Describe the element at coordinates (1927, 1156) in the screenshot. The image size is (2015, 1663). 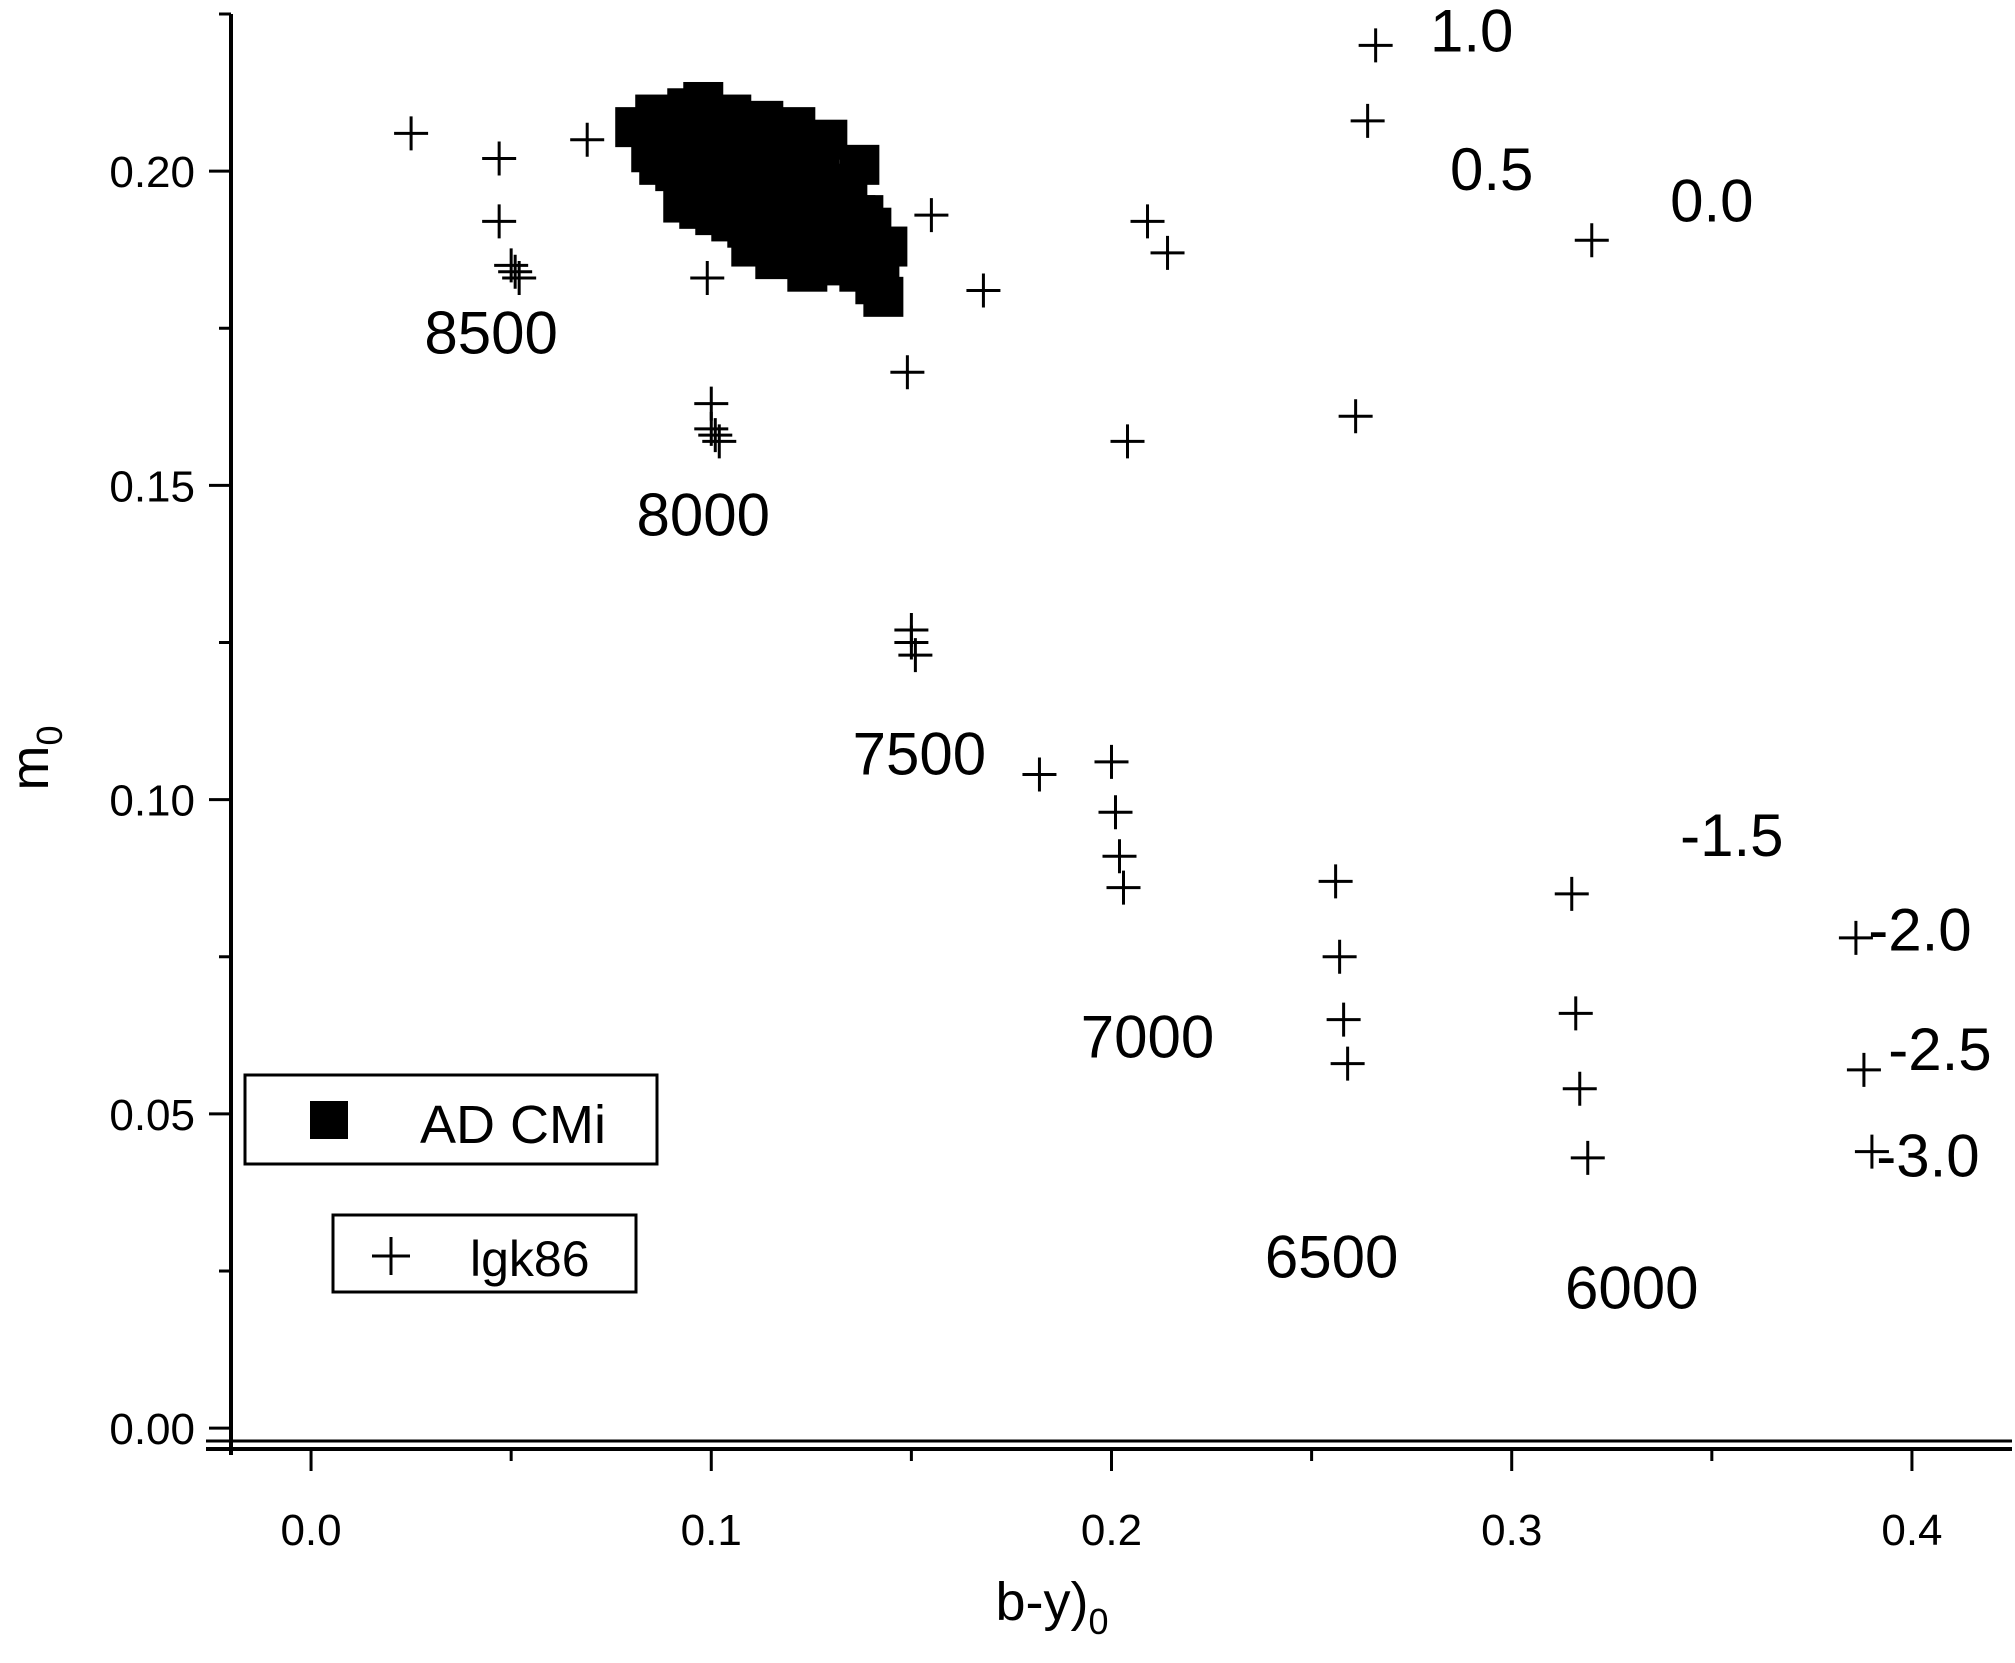
I see `annotation-label: -3.0` at that location.